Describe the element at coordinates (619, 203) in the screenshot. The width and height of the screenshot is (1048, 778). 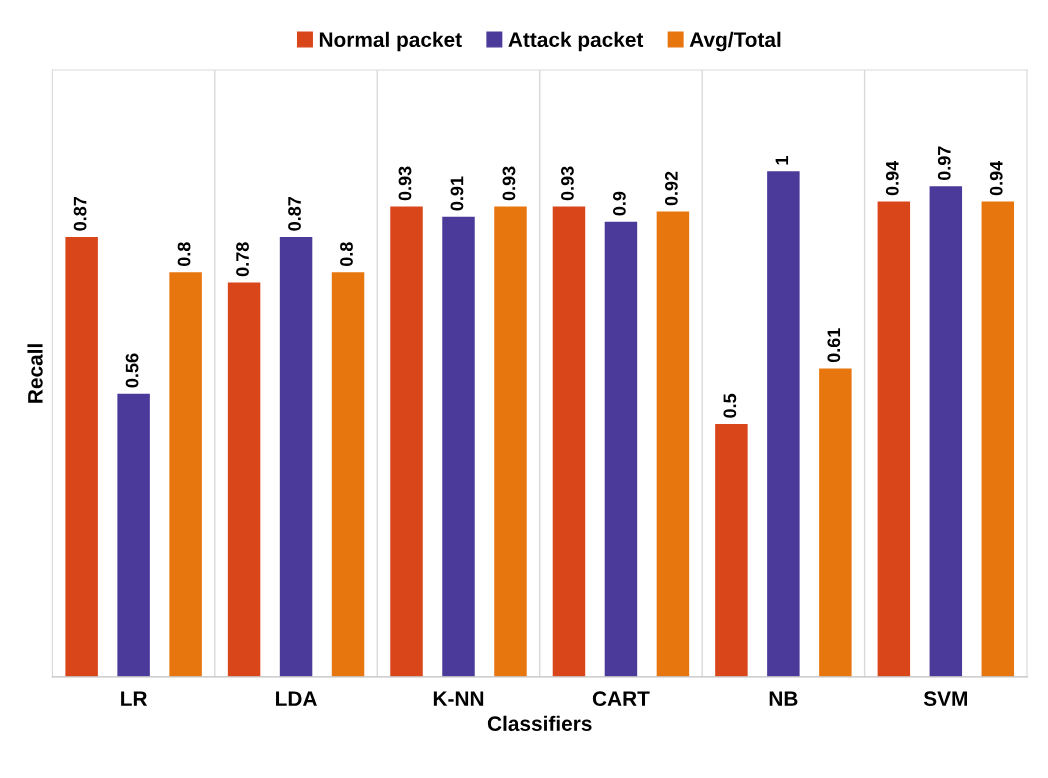
I see `data-label: 0.9` at that location.